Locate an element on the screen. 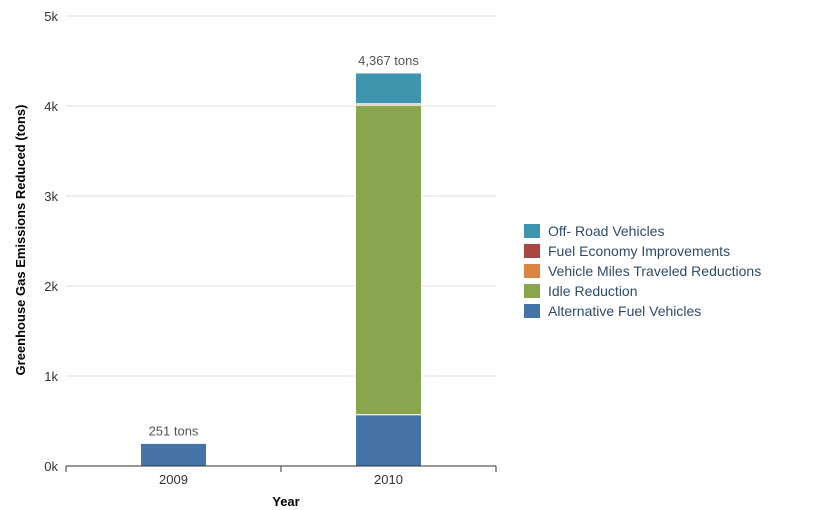  y-axis-ticks: 0k 1k 2k 3k 4k 5k is located at coordinates (51, 241).